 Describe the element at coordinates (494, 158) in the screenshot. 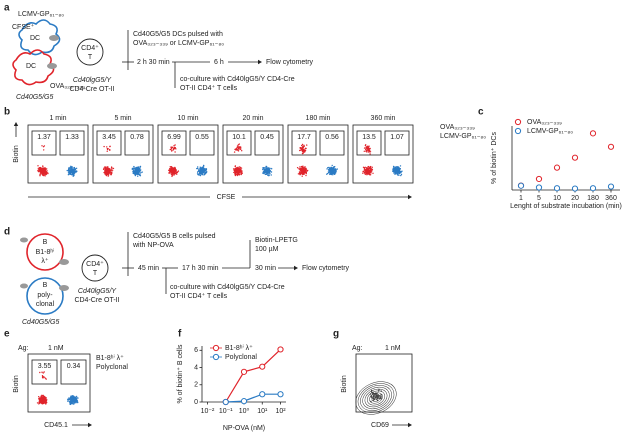

I see `label: % of biotin⁺ DCs` at that location.